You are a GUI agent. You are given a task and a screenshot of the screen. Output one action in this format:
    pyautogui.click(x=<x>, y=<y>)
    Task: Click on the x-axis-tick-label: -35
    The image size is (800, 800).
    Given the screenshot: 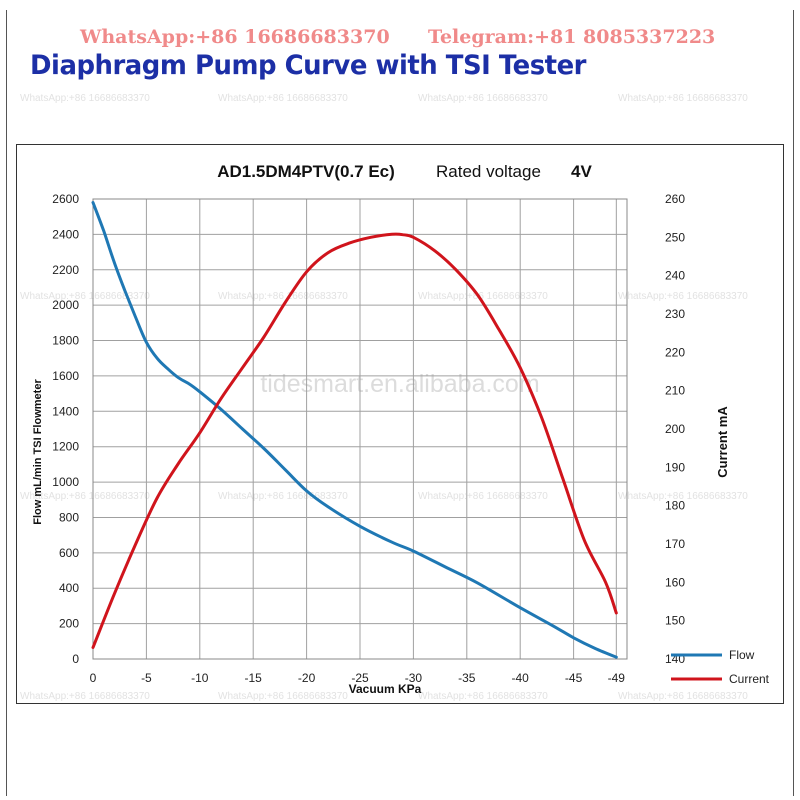 What is the action you would take?
    pyautogui.click(x=467, y=678)
    